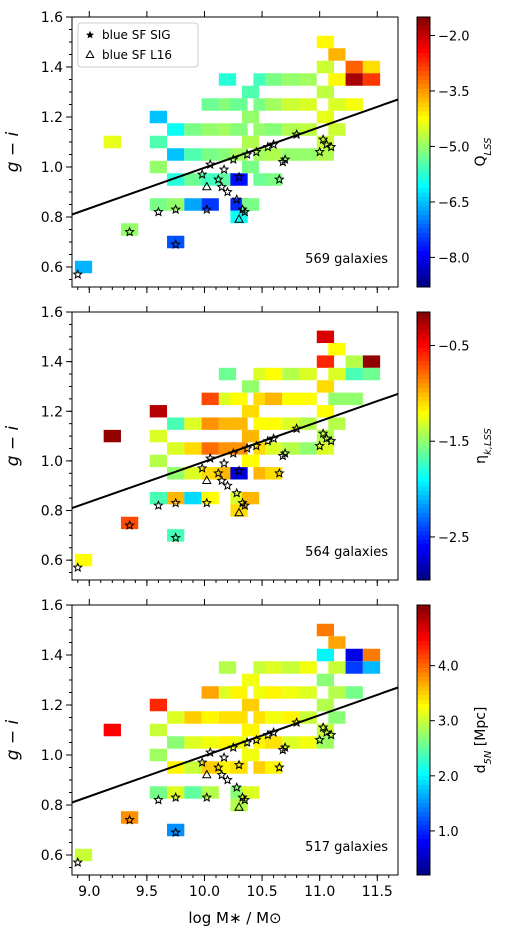 The width and height of the screenshot is (507, 936). I want to click on y-tick-label: 1.4, so click(52, 68).